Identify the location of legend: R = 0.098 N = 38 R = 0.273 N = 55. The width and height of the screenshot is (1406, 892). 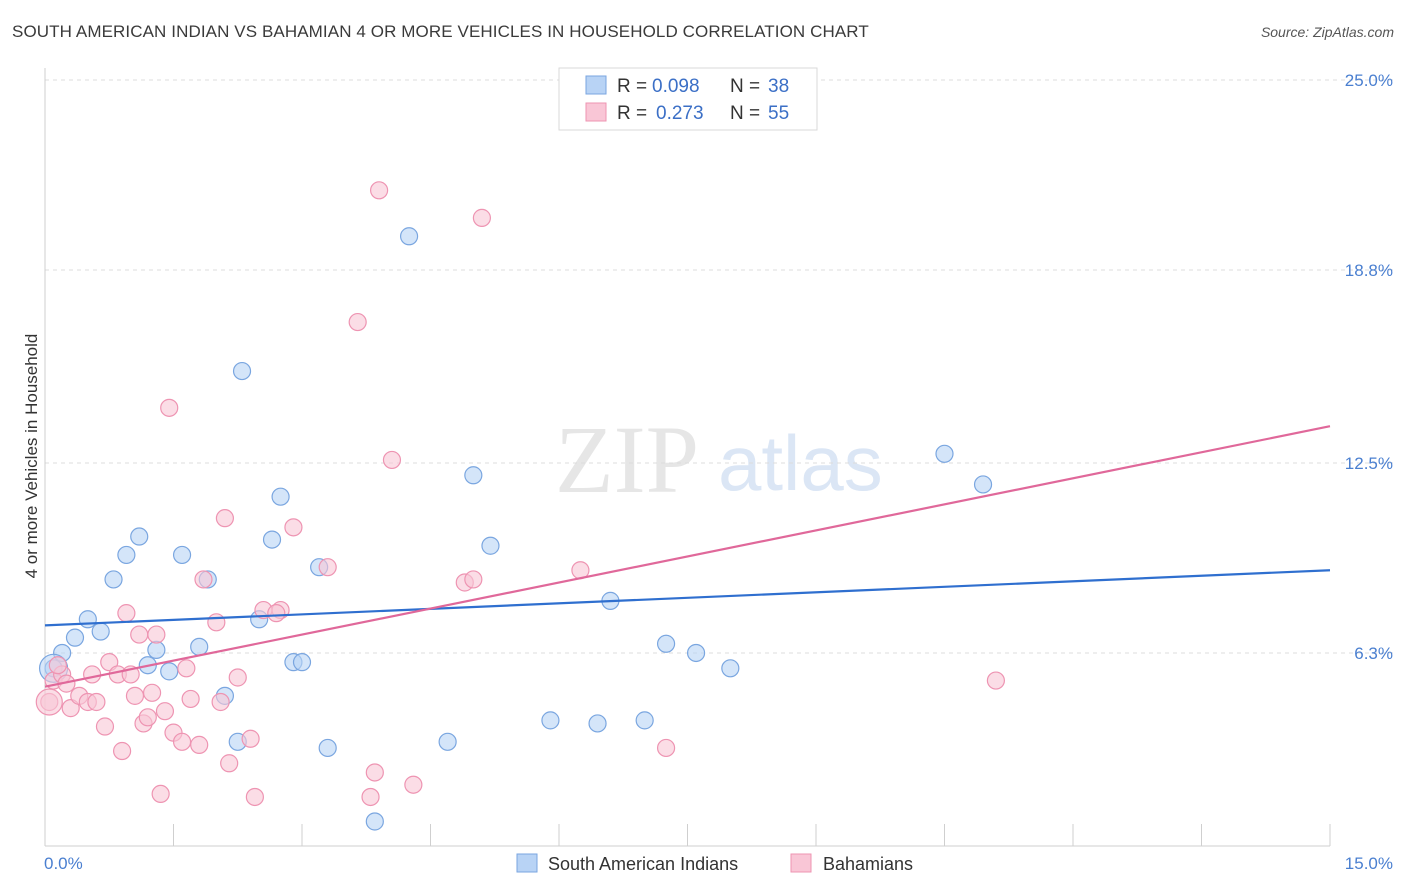
(688, 99).